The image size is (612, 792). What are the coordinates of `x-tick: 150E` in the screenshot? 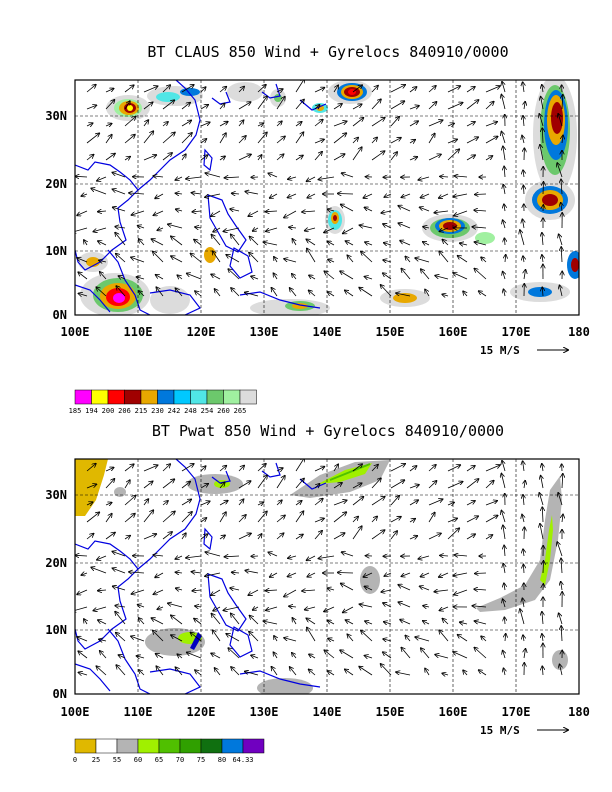 It's located at (390, 712).